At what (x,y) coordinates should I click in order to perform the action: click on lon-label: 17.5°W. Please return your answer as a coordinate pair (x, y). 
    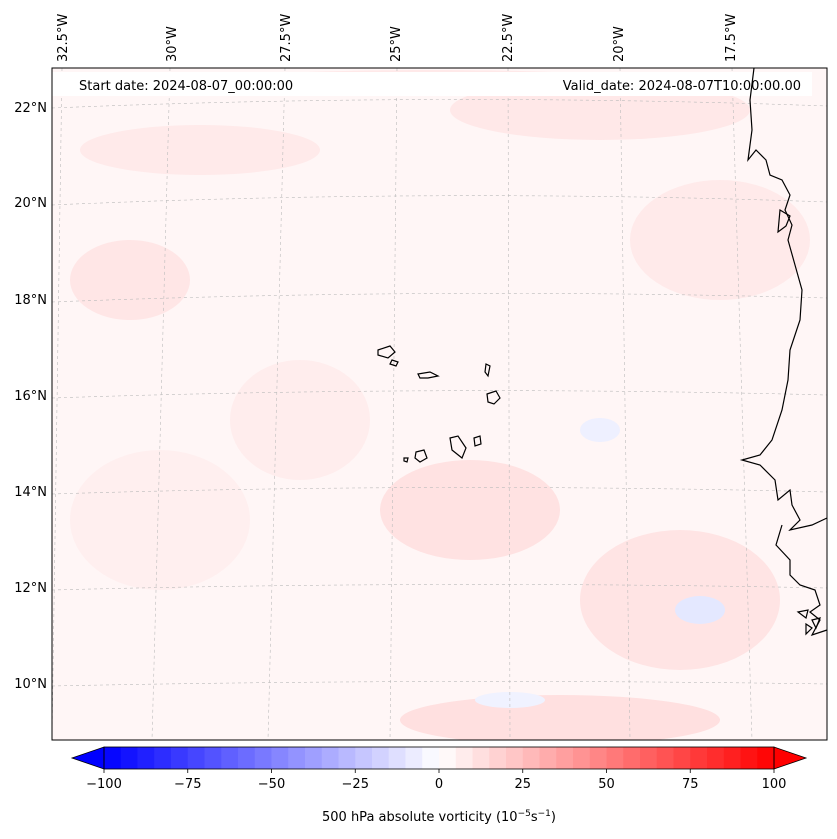
    Looking at the image, I should click on (731, 38).